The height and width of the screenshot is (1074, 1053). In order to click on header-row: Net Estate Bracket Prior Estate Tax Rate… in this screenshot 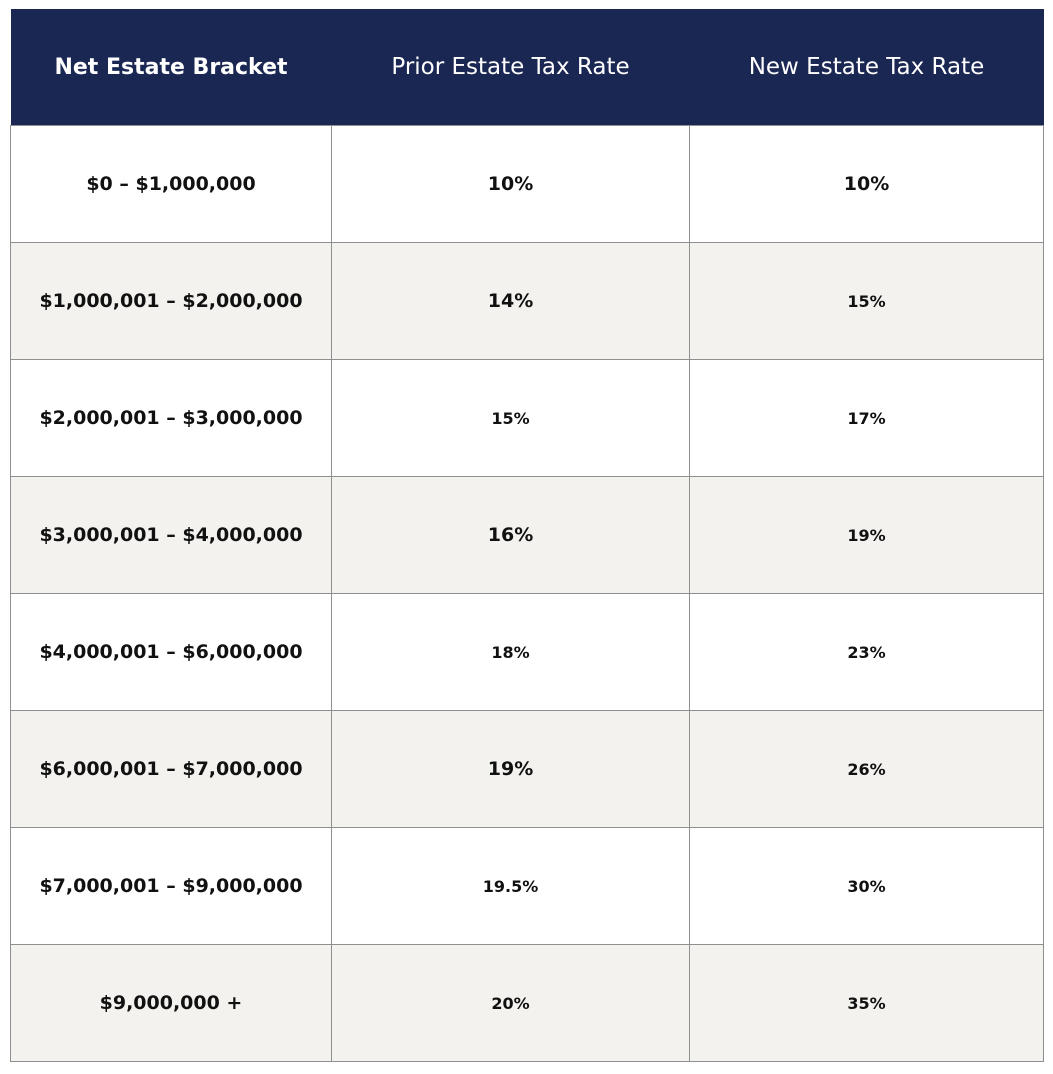, I will do `click(527, 67)`.